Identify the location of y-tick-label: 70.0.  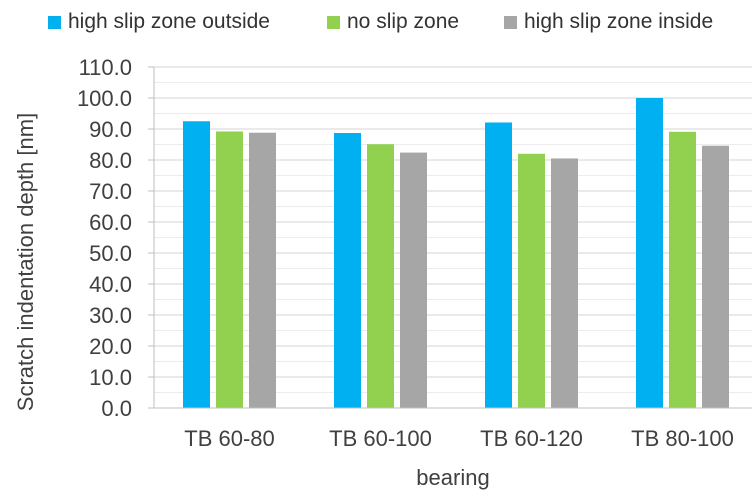
(110, 191).